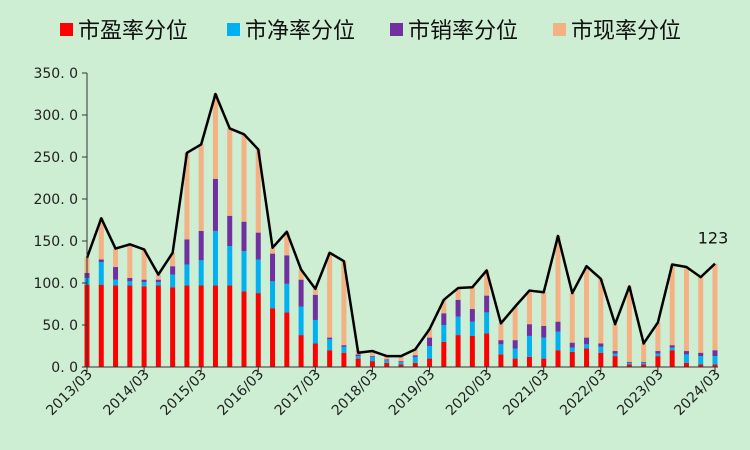  Describe the element at coordinates (444, 354) in the screenshot. I see `bar-1-2019/06` at that location.